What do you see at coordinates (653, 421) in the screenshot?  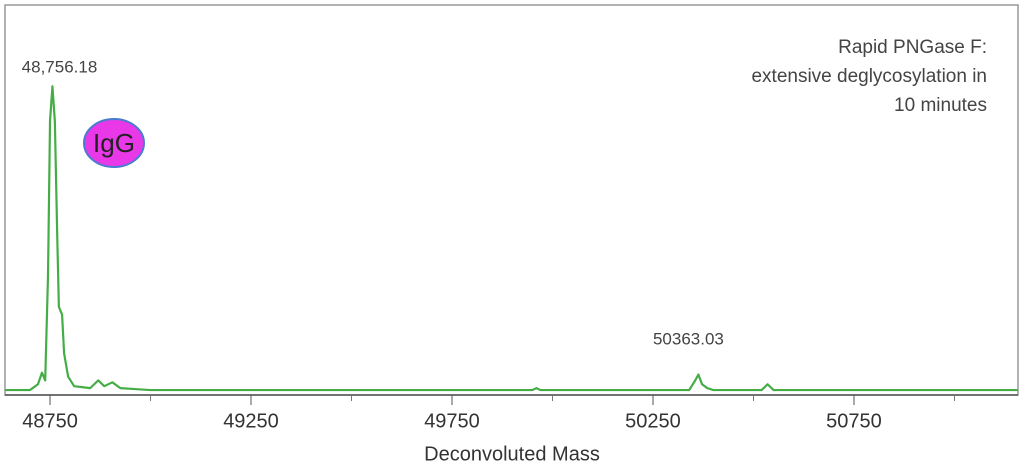 I see `x-tick-label: 50250` at bounding box center [653, 421].